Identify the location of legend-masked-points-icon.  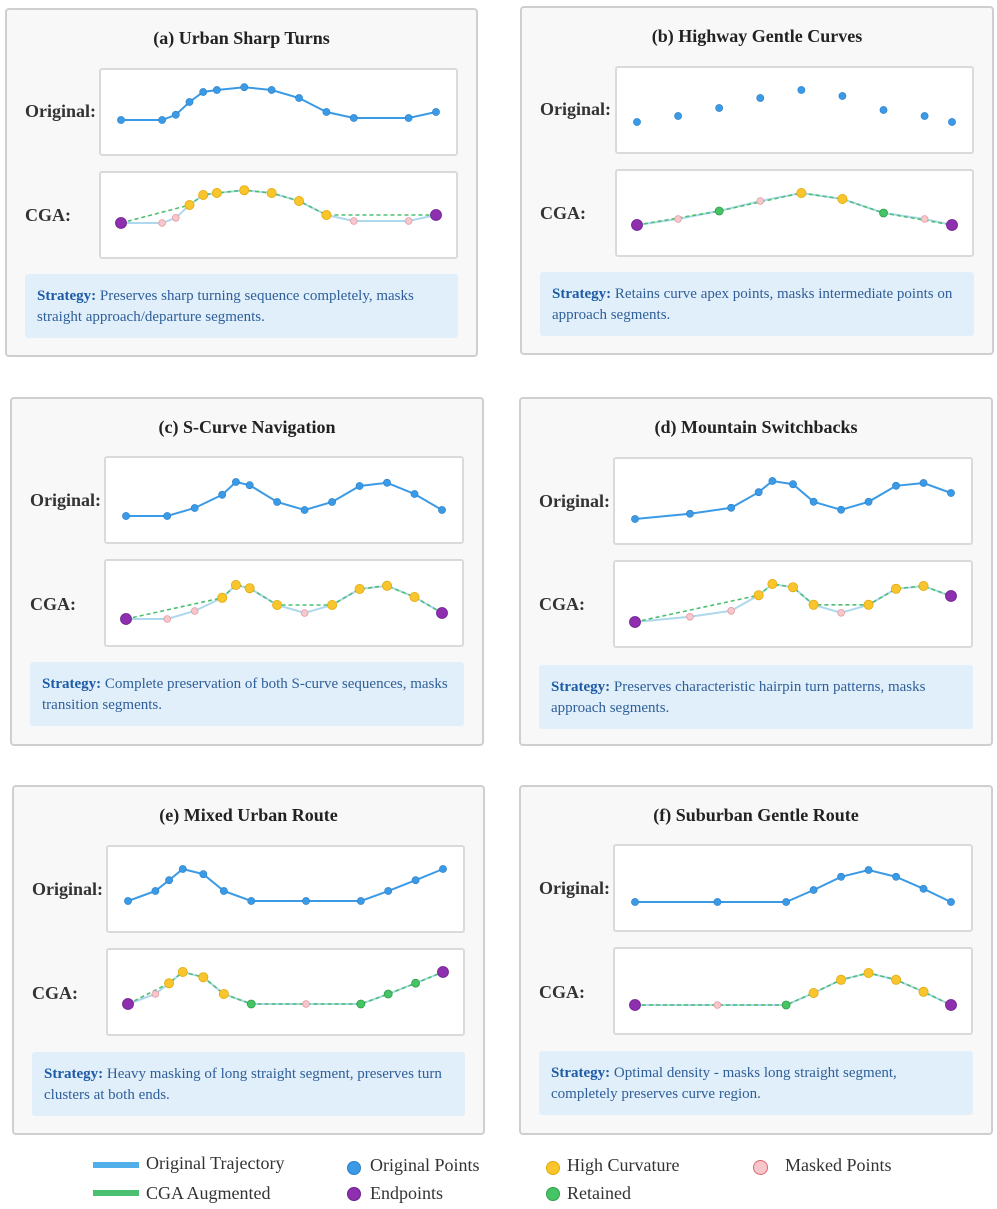
(760, 1167).